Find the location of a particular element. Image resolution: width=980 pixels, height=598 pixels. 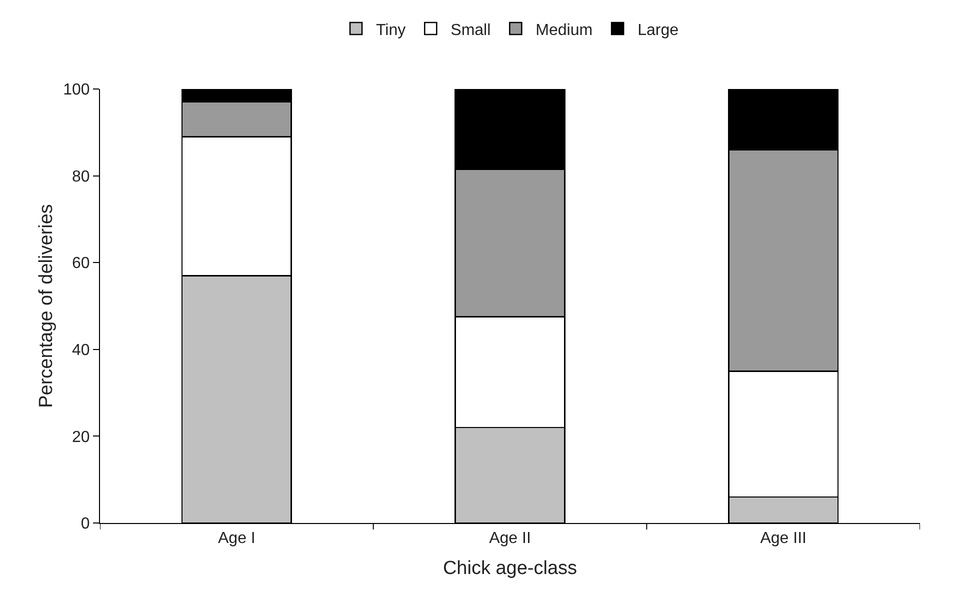

x-tick-label: Age I is located at coordinates (237, 539).